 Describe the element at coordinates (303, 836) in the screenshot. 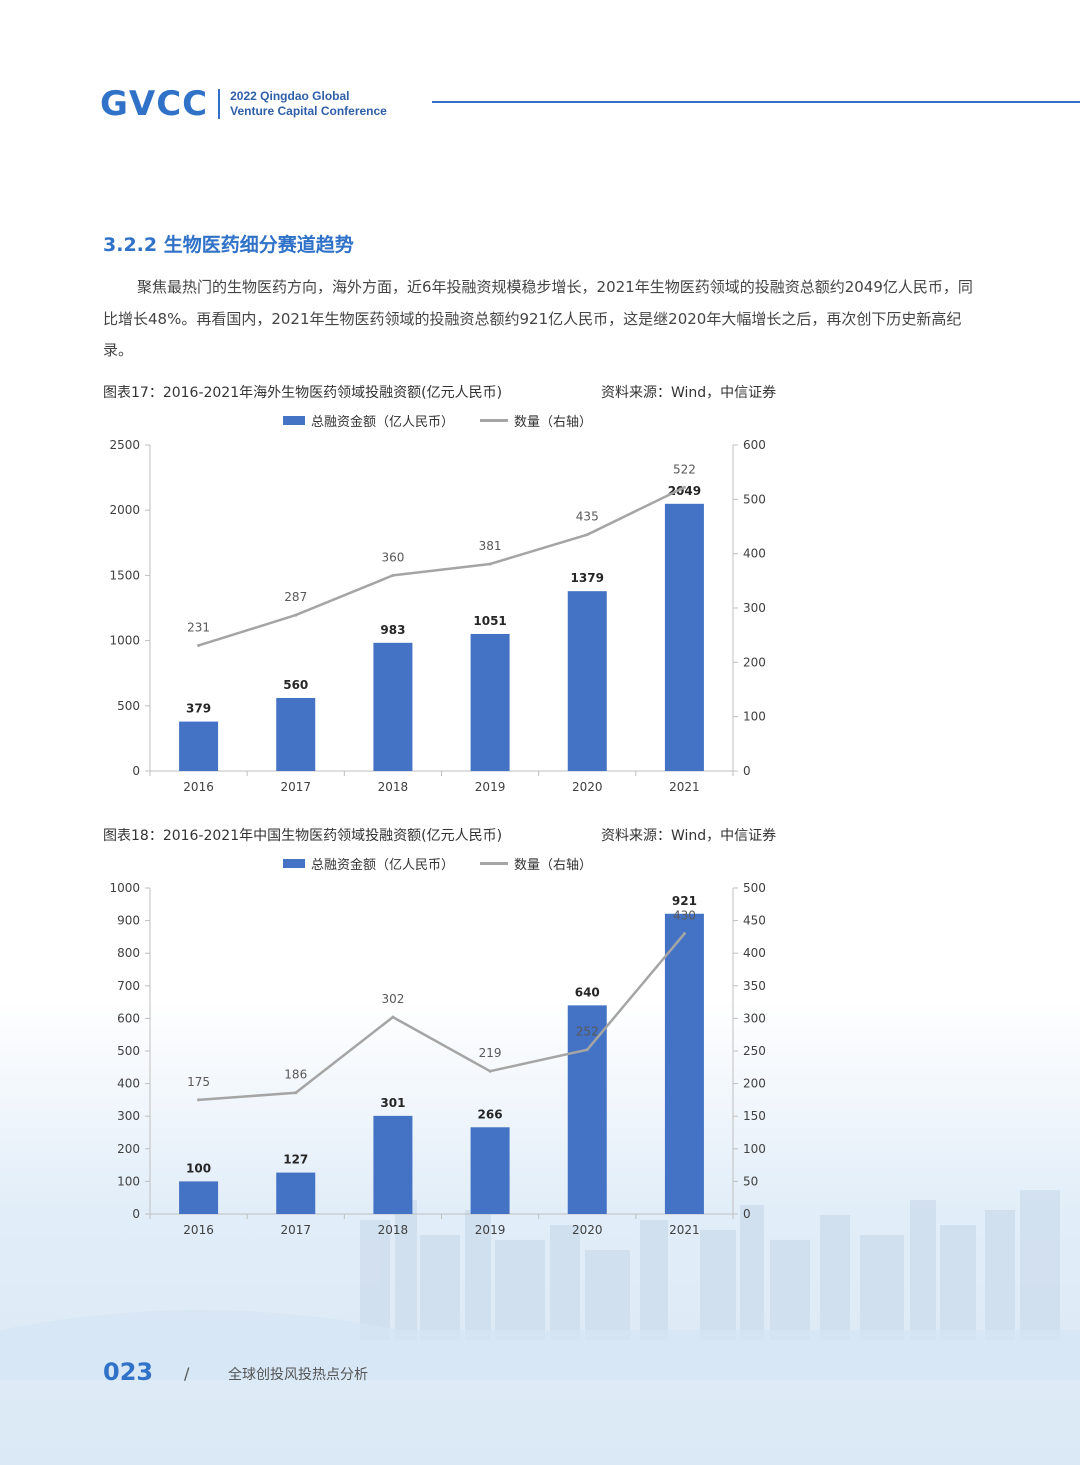

I see `figure-18-caption: 图表18：2016-2021年中国生物医药领域投融资额(亿元人民币)` at that location.